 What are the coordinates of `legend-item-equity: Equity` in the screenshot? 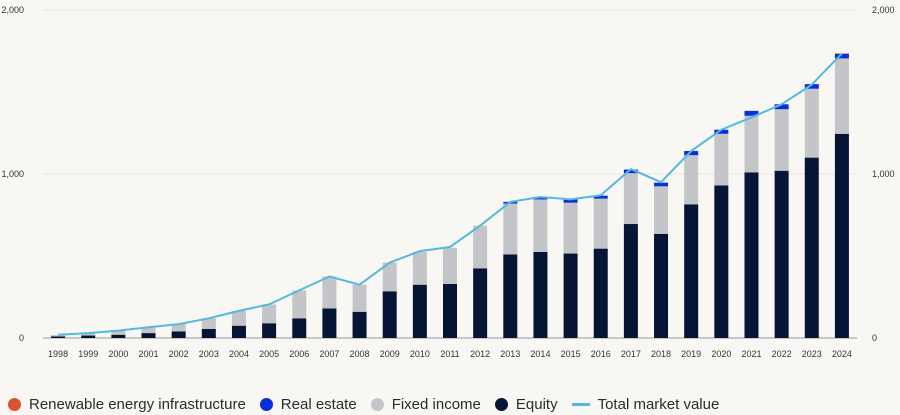 It's located at (526, 404).